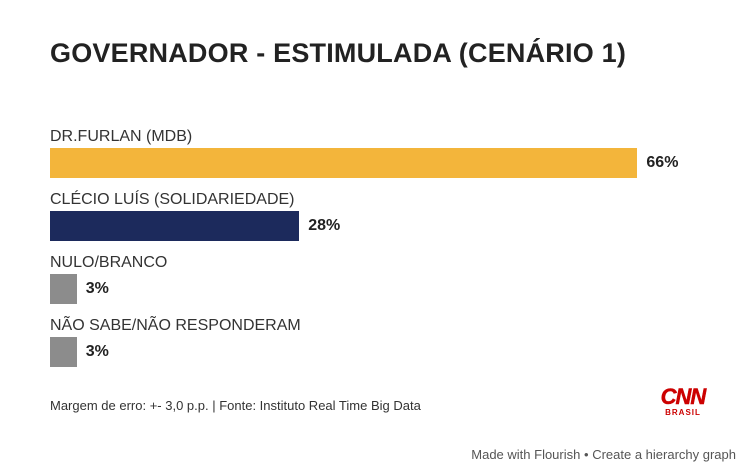 This screenshot has height=466, width=750. I want to click on logo-main-text: CNN, so click(683, 396).